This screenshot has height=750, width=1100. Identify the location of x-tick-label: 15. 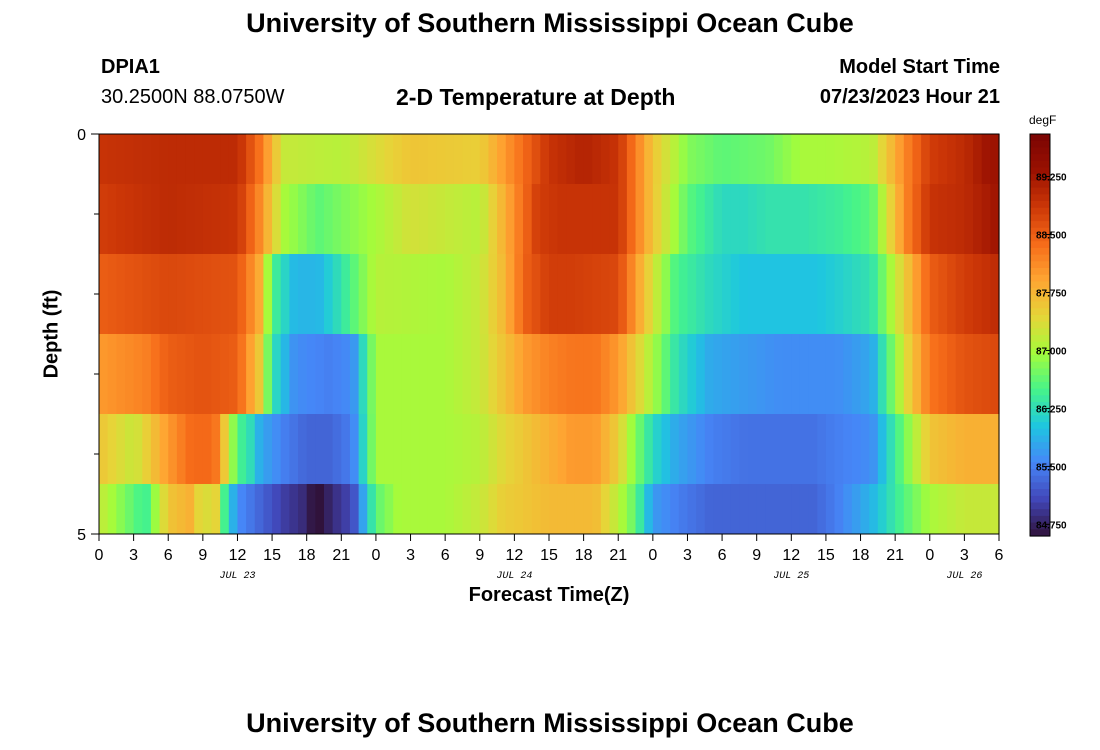
(826, 555).